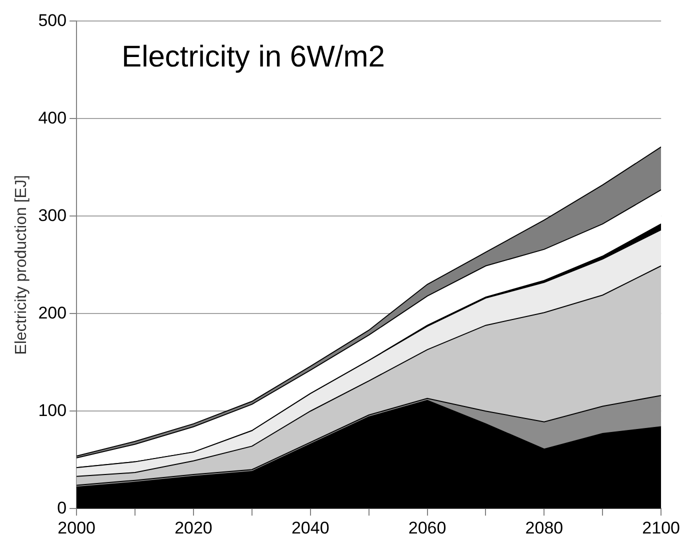 This screenshot has height=550, width=691. I want to click on x-tick-label: 2080, so click(544, 528).